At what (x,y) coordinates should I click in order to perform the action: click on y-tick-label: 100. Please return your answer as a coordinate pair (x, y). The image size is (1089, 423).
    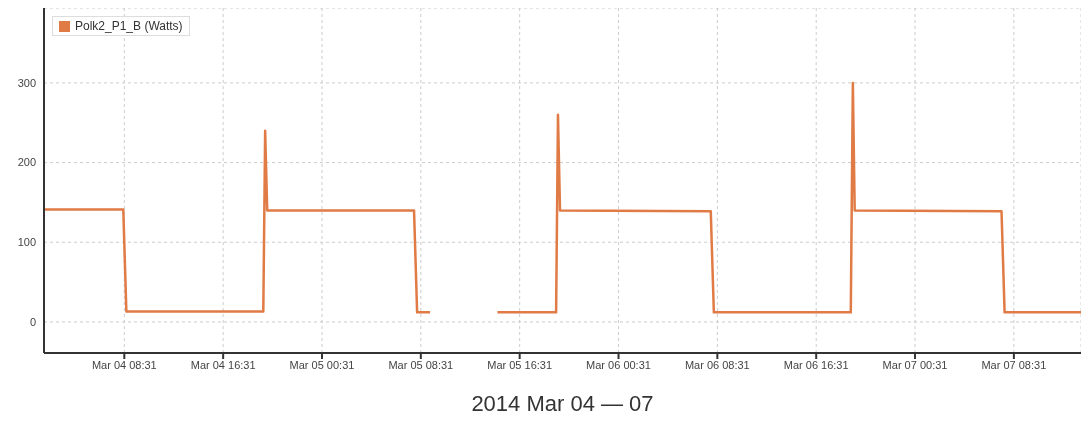
    Looking at the image, I should click on (26, 242).